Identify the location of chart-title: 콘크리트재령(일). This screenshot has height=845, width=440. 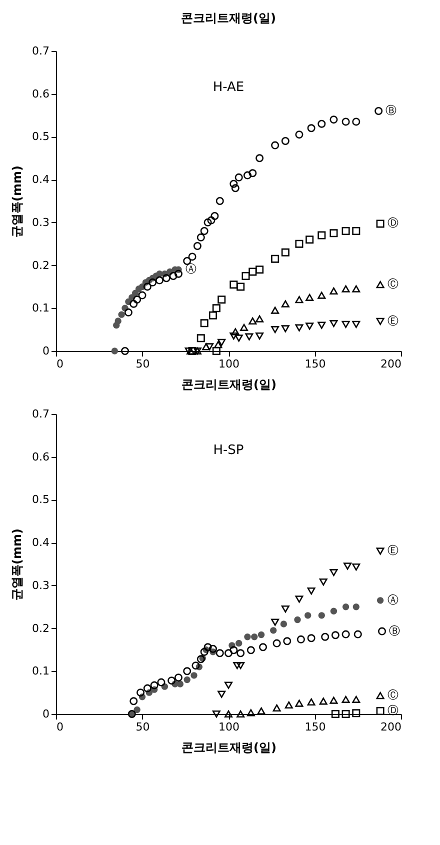
(228, 18).